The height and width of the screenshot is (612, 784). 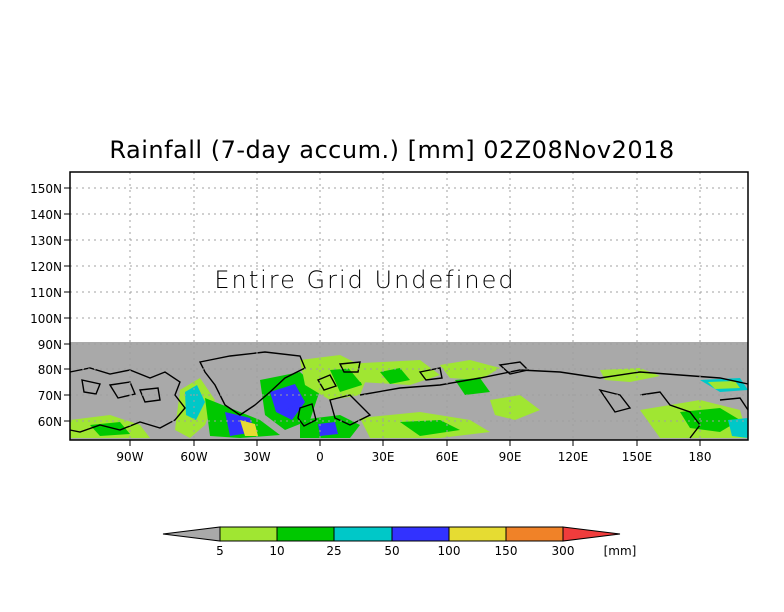 I want to click on x-tick-label: 180, so click(x=700, y=457).